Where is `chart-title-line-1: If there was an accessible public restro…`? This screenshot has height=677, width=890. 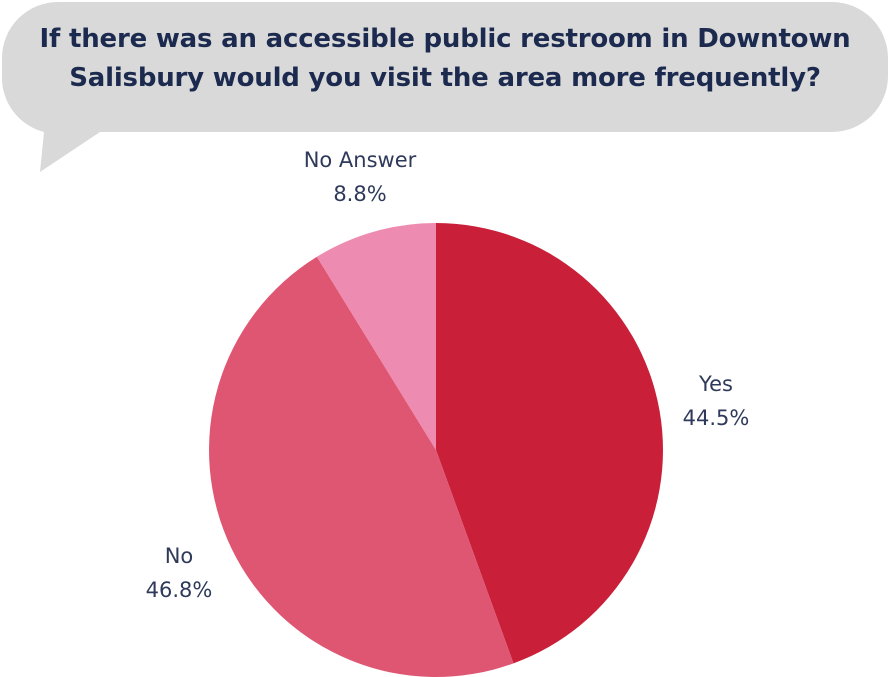
chart-title-line-1: If there was an accessible public restro… is located at coordinates (445, 39).